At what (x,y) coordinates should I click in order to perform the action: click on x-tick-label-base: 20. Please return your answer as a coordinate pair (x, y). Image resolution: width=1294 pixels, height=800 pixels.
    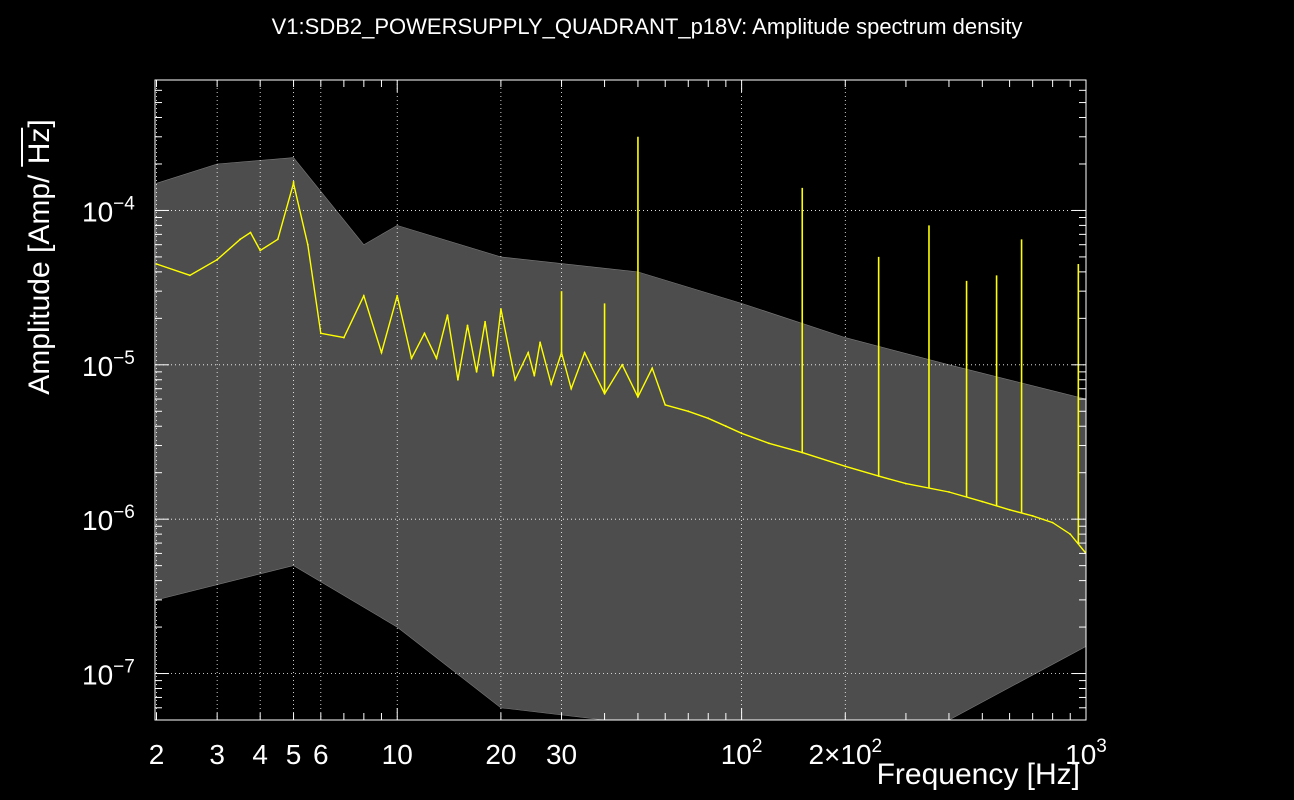
    Looking at the image, I should click on (500, 754).